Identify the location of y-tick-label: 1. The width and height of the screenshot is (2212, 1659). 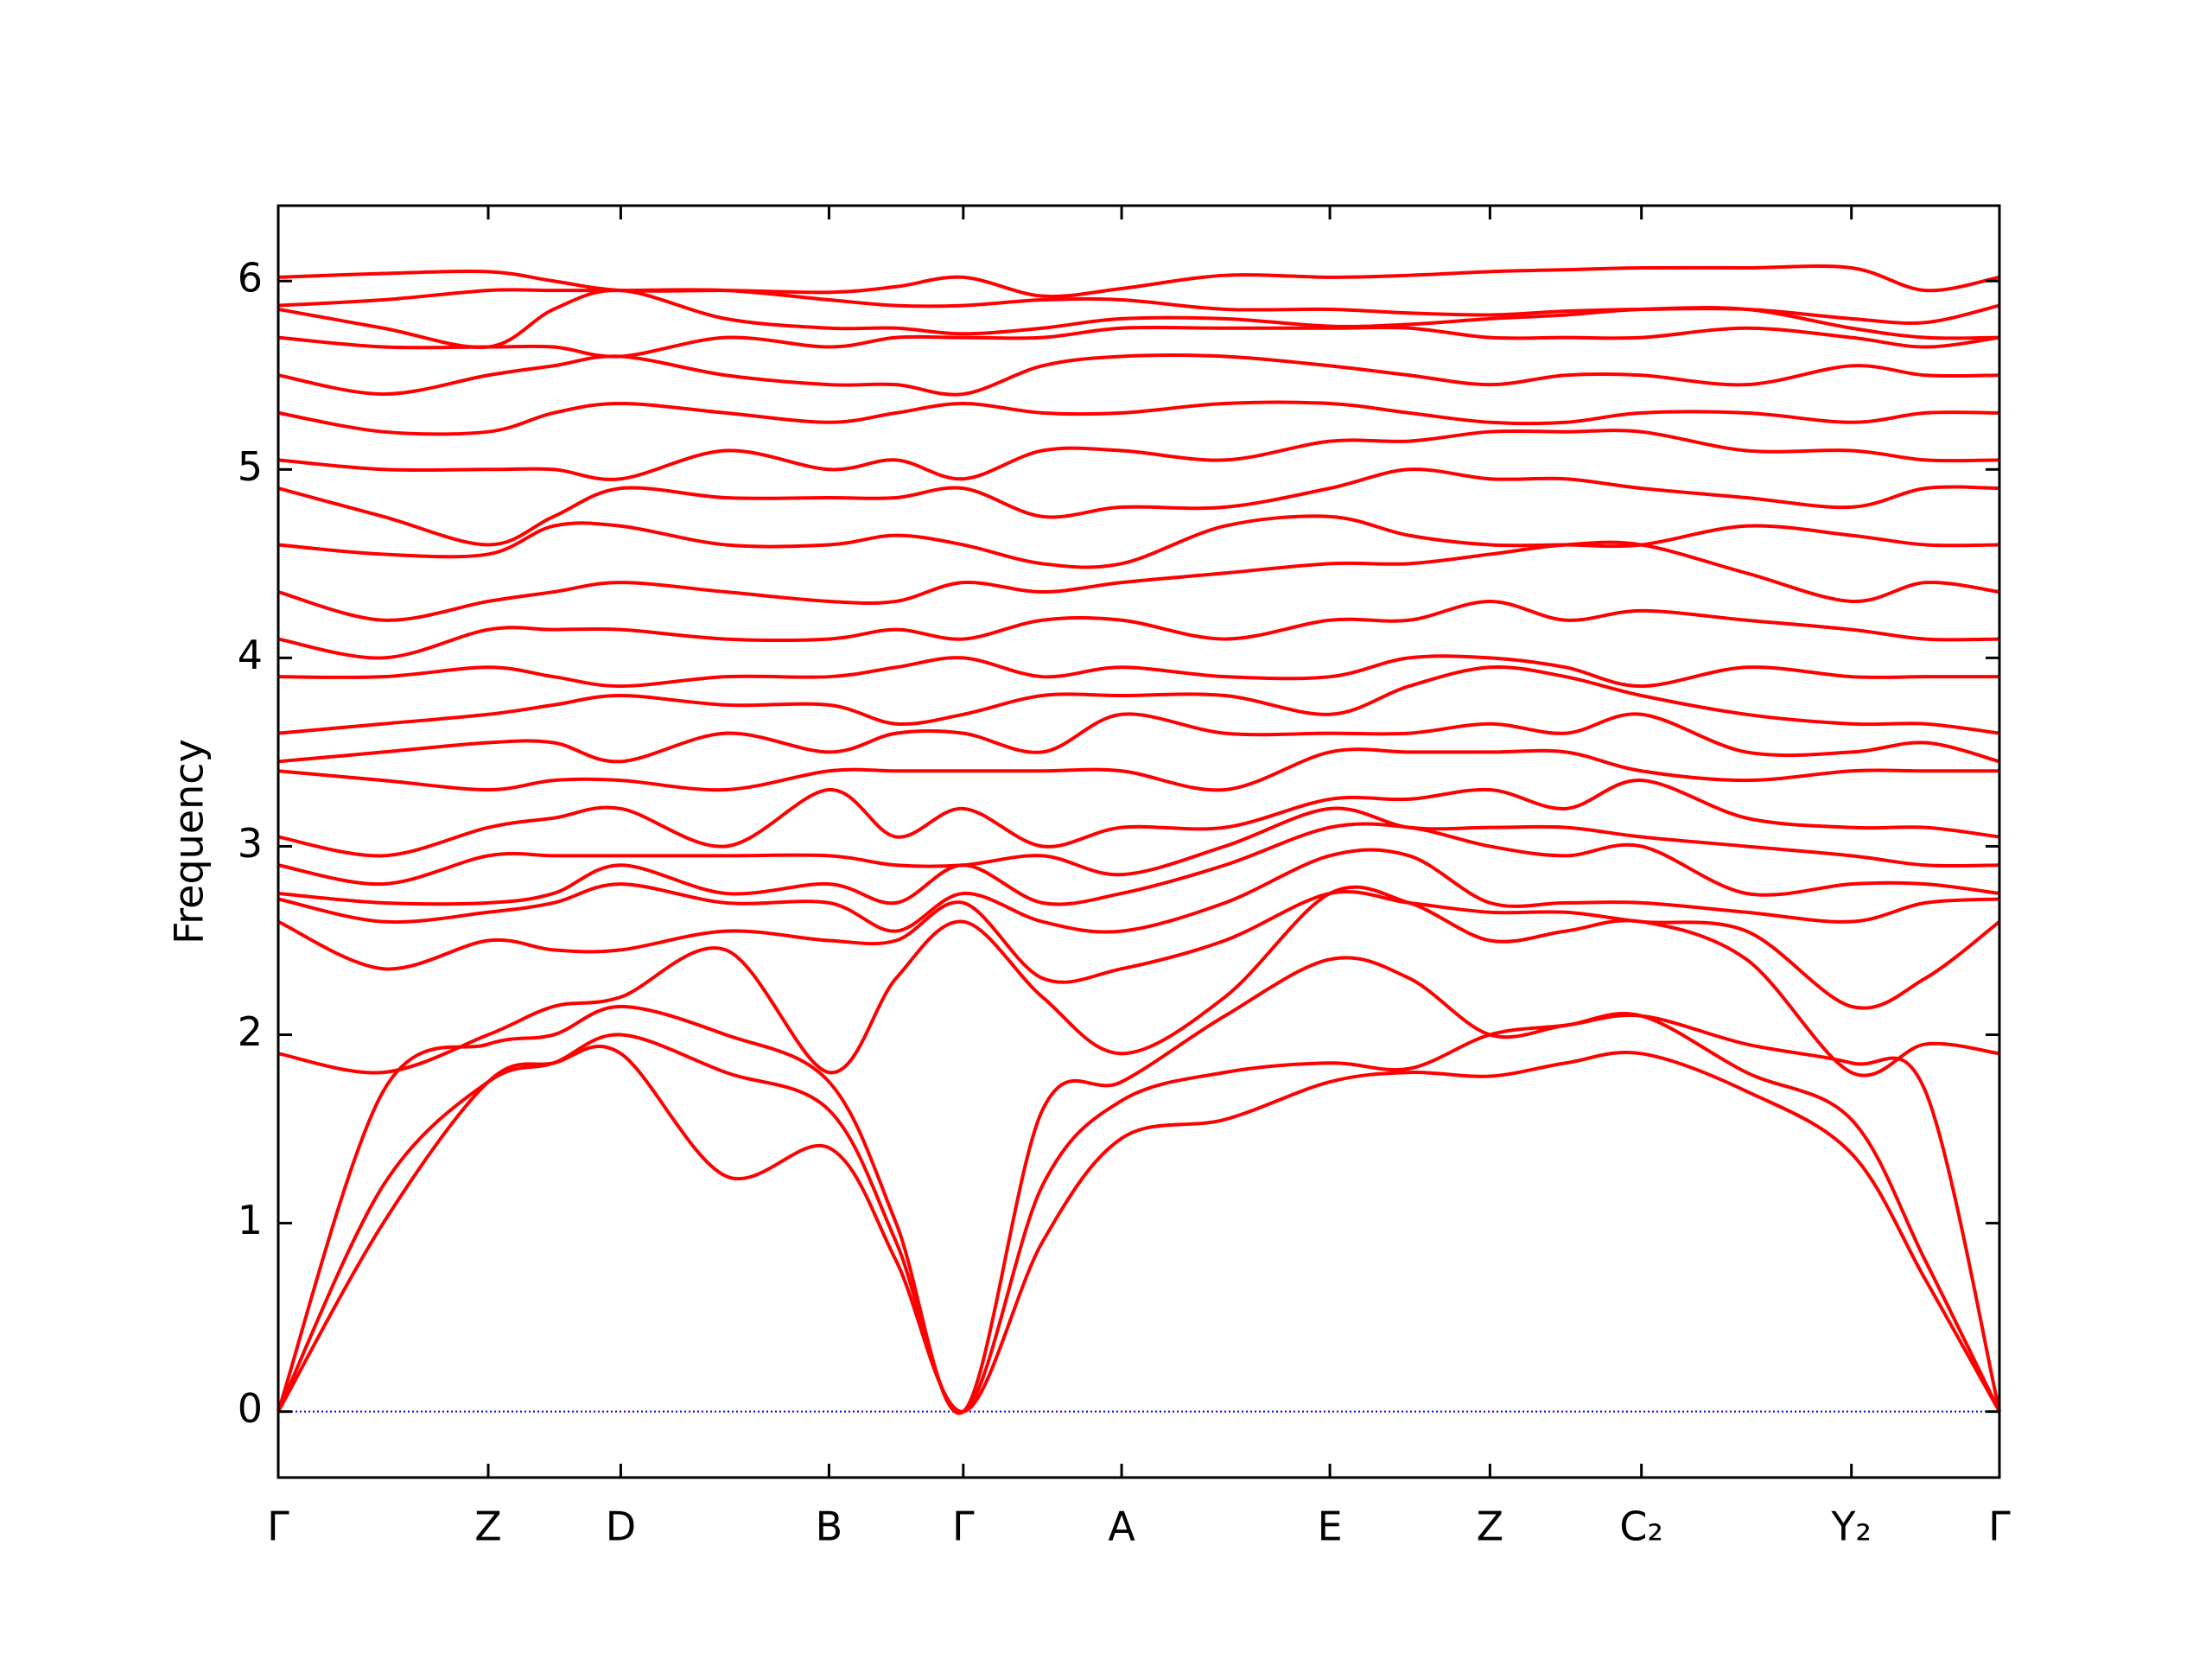
(250, 1220).